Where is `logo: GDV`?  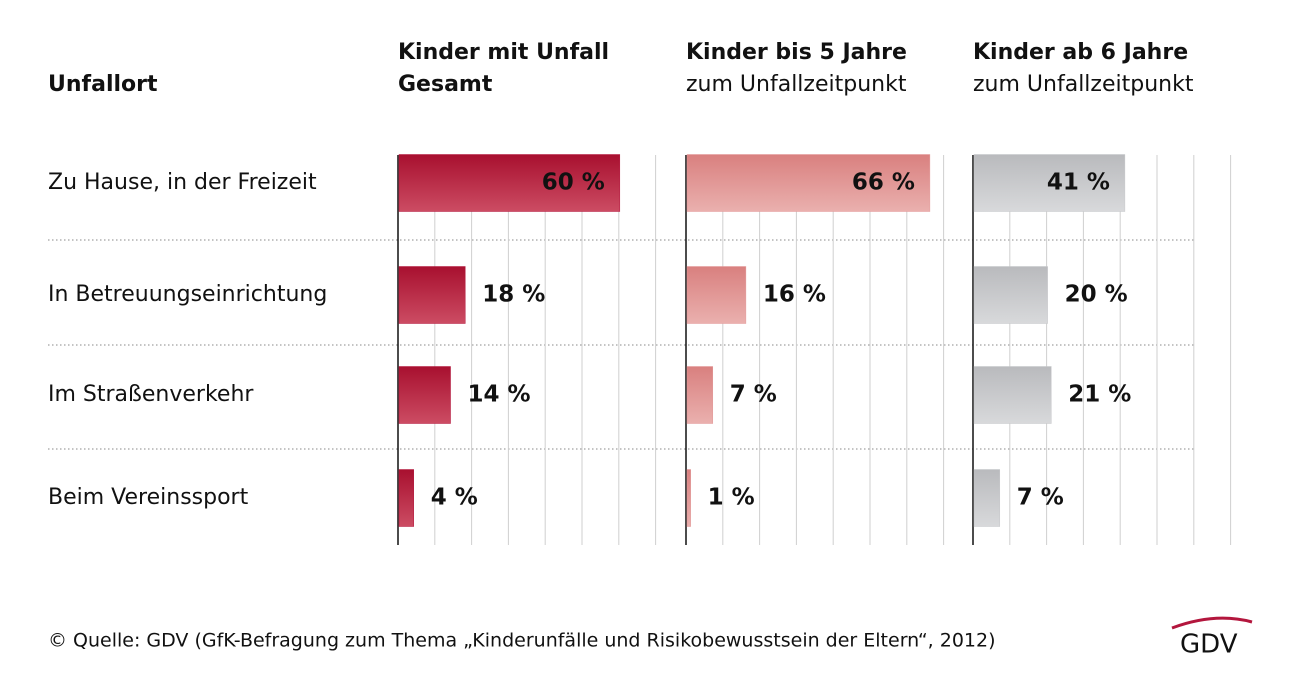
logo: GDV is located at coordinates (1209, 645).